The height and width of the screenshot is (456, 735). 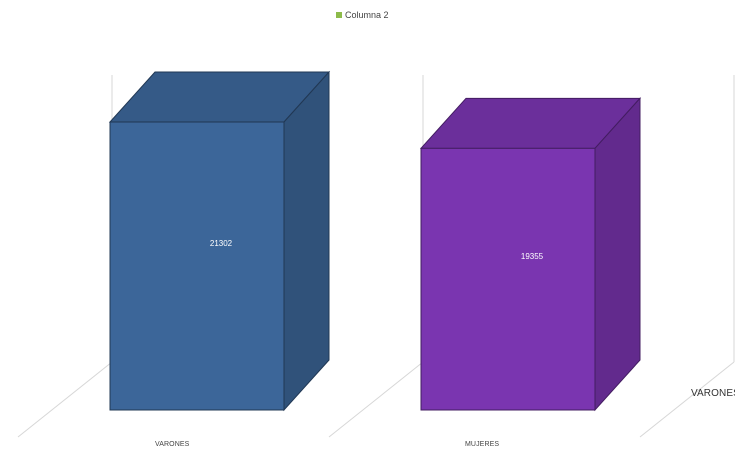 I want to click on legend-swatch-icon, so click(x=339, y=15).